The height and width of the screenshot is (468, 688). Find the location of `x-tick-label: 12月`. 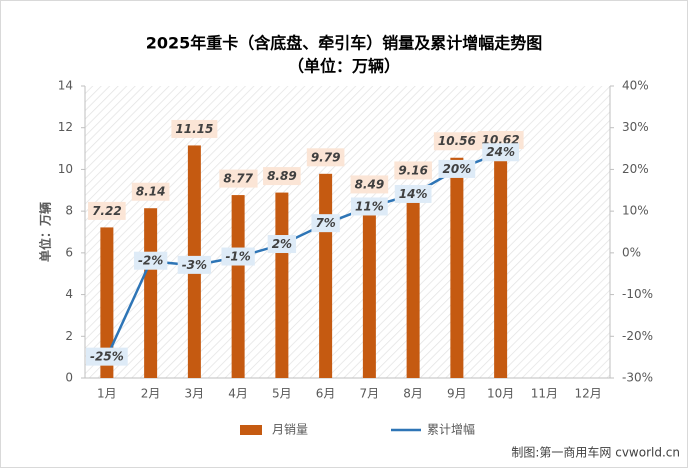

x-tick-label: 12月 is located at coordinates (587, 394).